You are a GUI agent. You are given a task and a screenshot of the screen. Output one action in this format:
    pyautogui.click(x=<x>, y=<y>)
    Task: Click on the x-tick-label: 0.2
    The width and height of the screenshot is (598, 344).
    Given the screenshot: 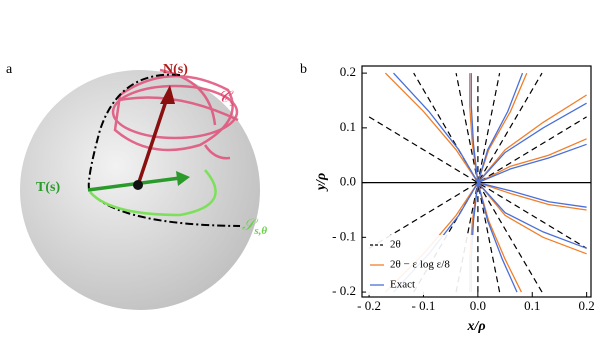 What is the action you would take?
    pyautogui.click(x=587, y=305)
    